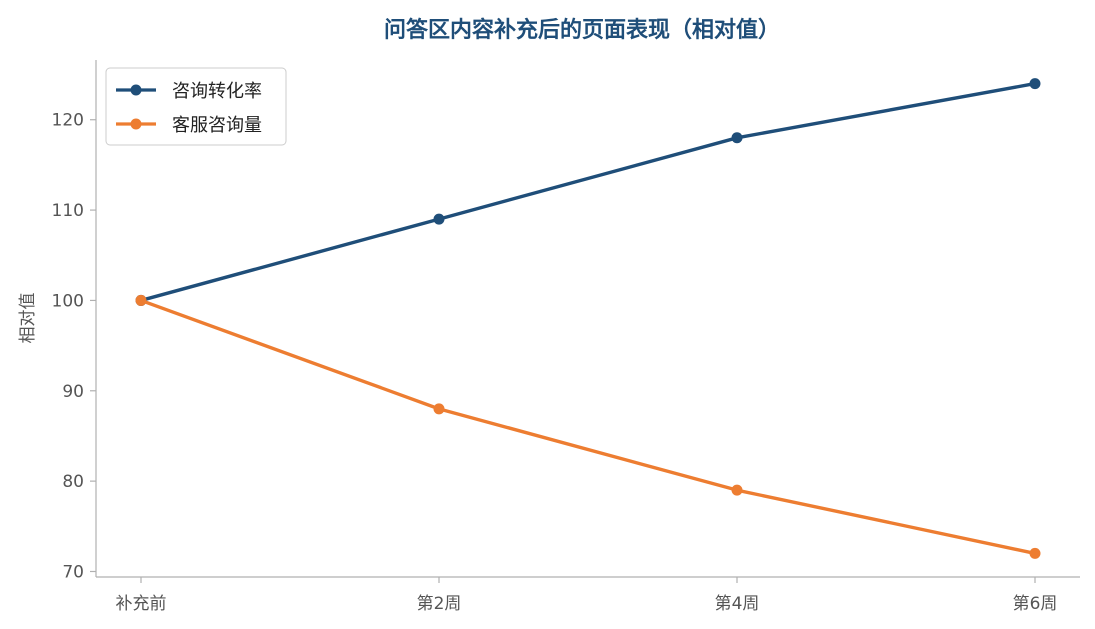  What do you see at coordinates (73, 482) in the screenshot?
I see `y-tick-label: 80` at bounding box center [73, 482].